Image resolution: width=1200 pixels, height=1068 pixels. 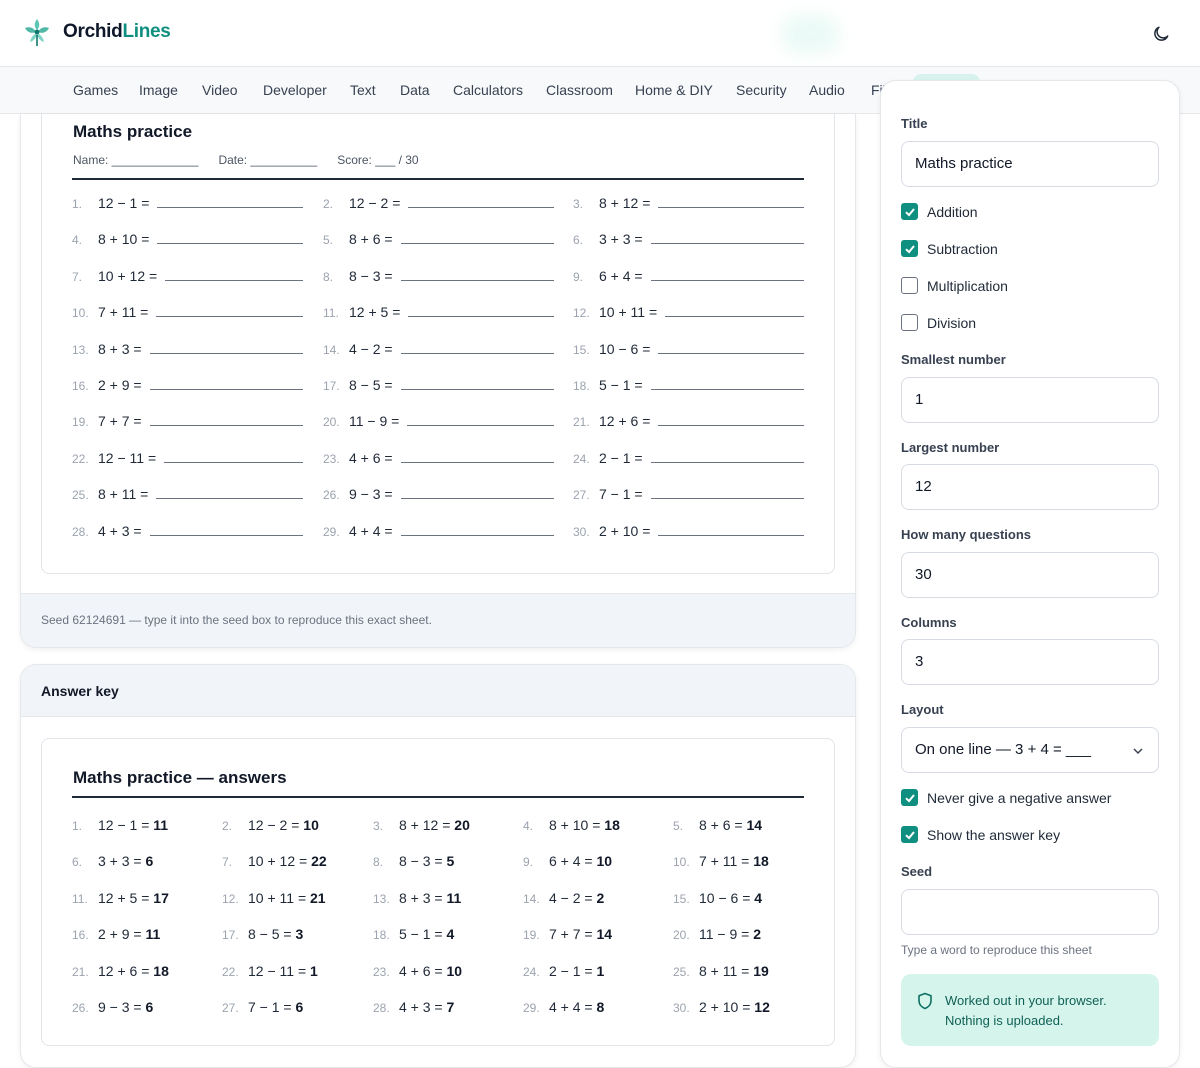 What do you see at coordinates (621, 457) in the screenshot?
I see `question-expression: 2 − 1 =` at bounding box center [621, 457].